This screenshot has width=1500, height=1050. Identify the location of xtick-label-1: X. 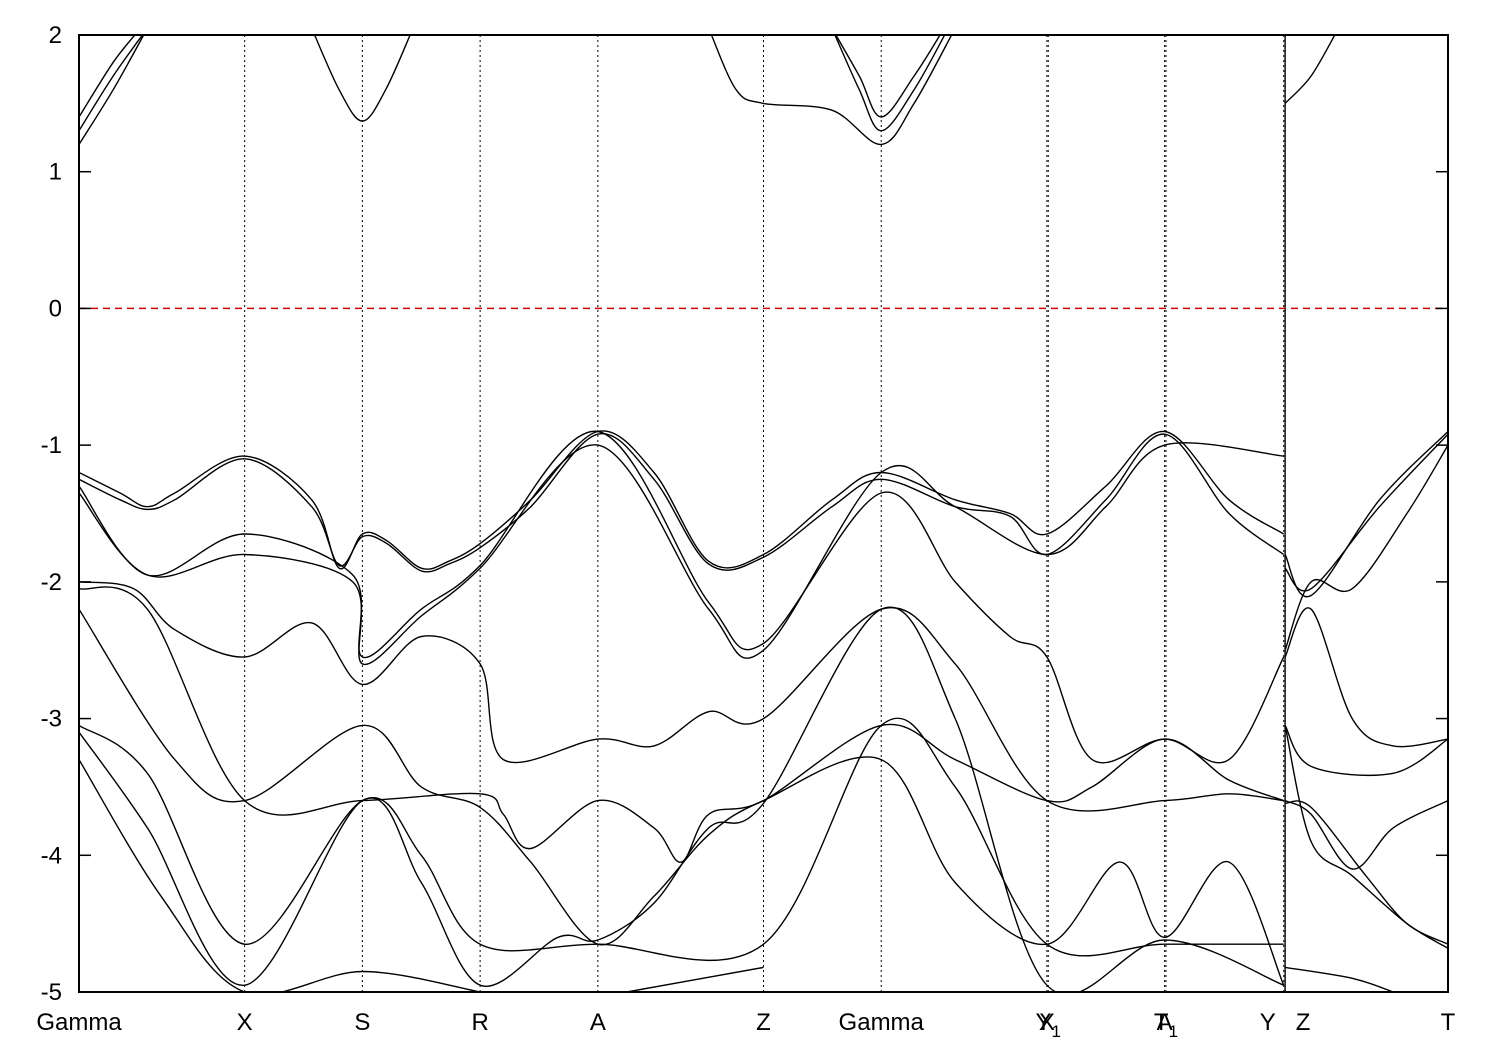
(245, 1022).